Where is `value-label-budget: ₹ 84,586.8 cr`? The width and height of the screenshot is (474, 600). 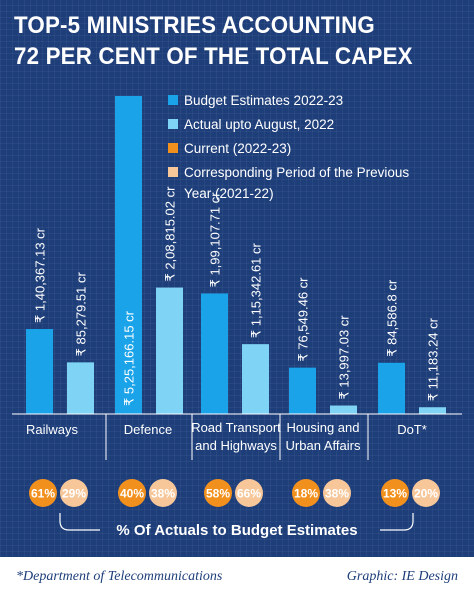 value-label-budget: ₹ 84,586.8 cr is located at coordinates (392, 318).